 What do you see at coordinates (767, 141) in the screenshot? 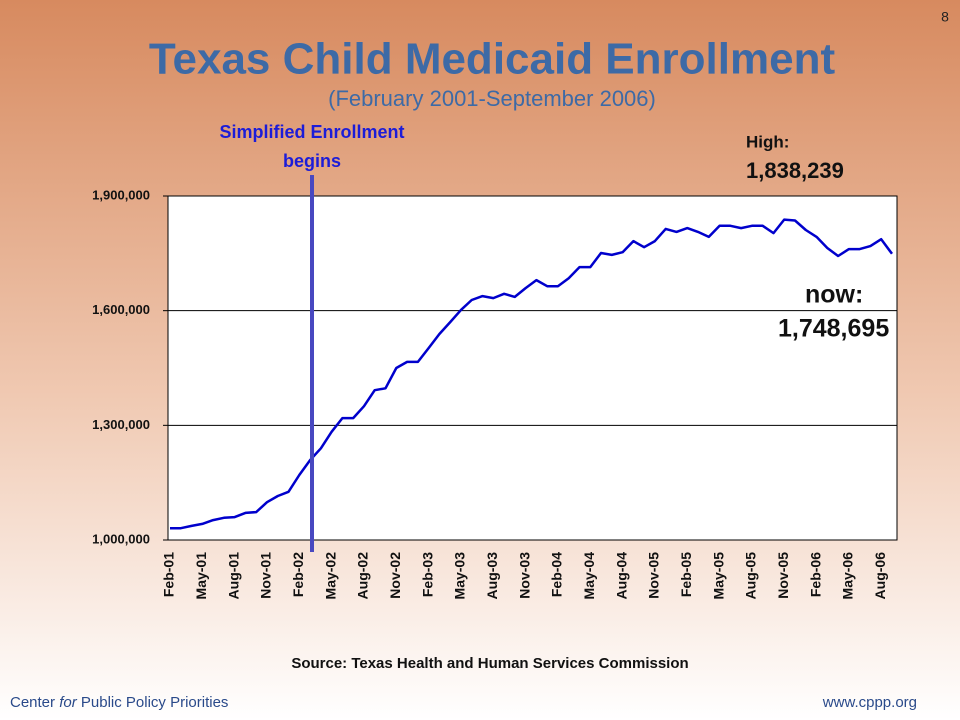
I see `high-annotation: High:` at bounding box center [767, 141].